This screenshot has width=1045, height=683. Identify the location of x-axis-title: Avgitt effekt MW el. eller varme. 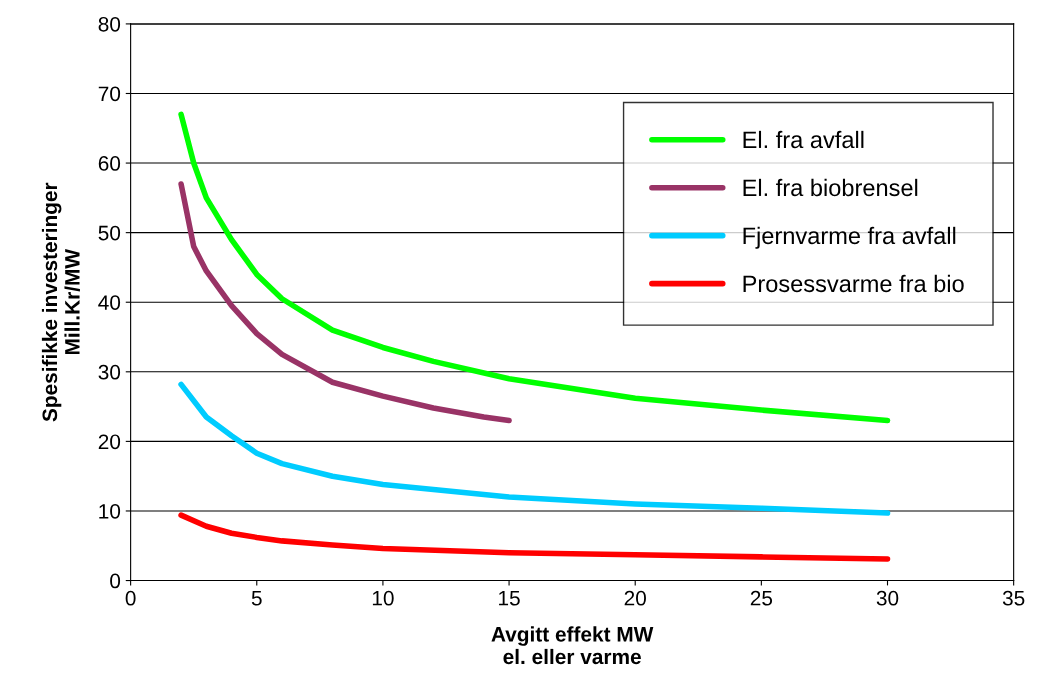
(572, 645).